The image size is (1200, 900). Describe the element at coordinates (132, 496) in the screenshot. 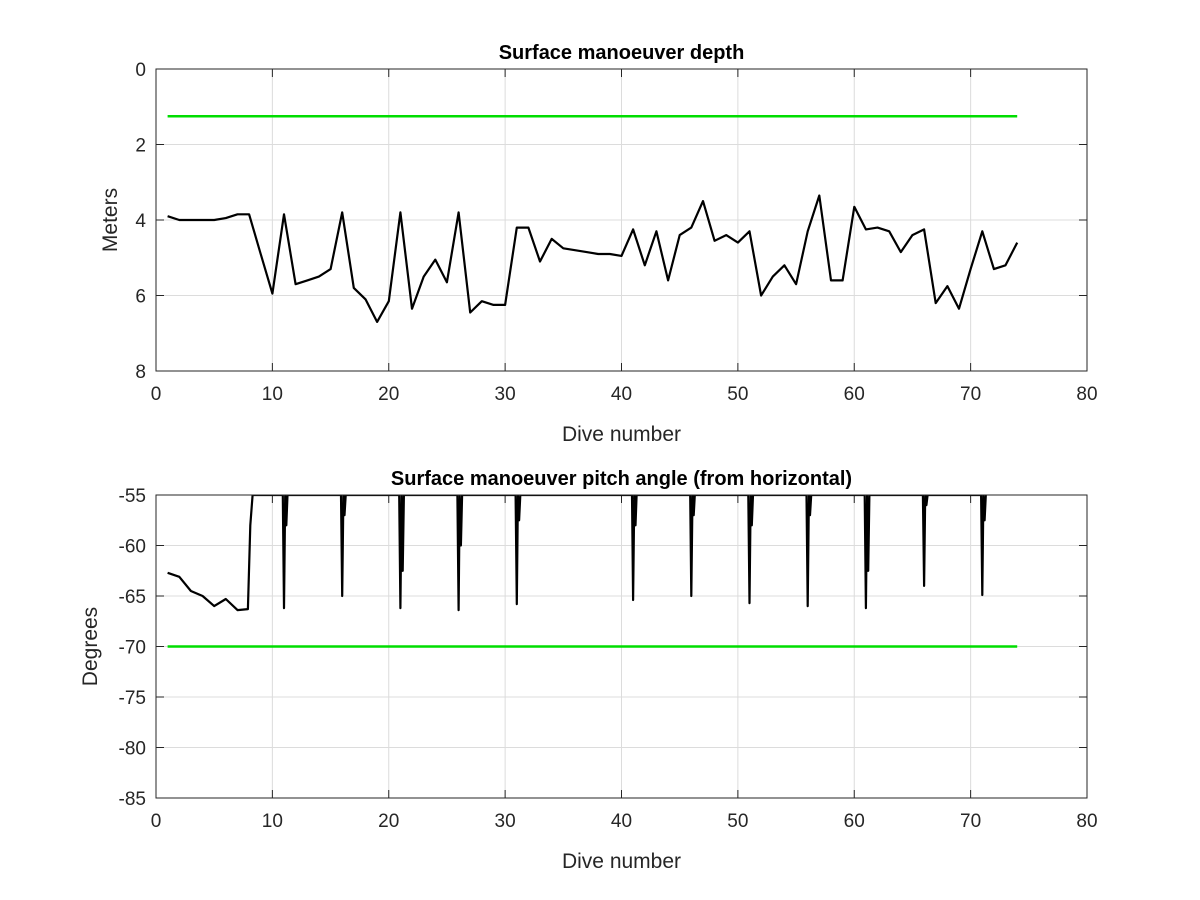

I see `pitch-y-tick-label: -55` at that location.